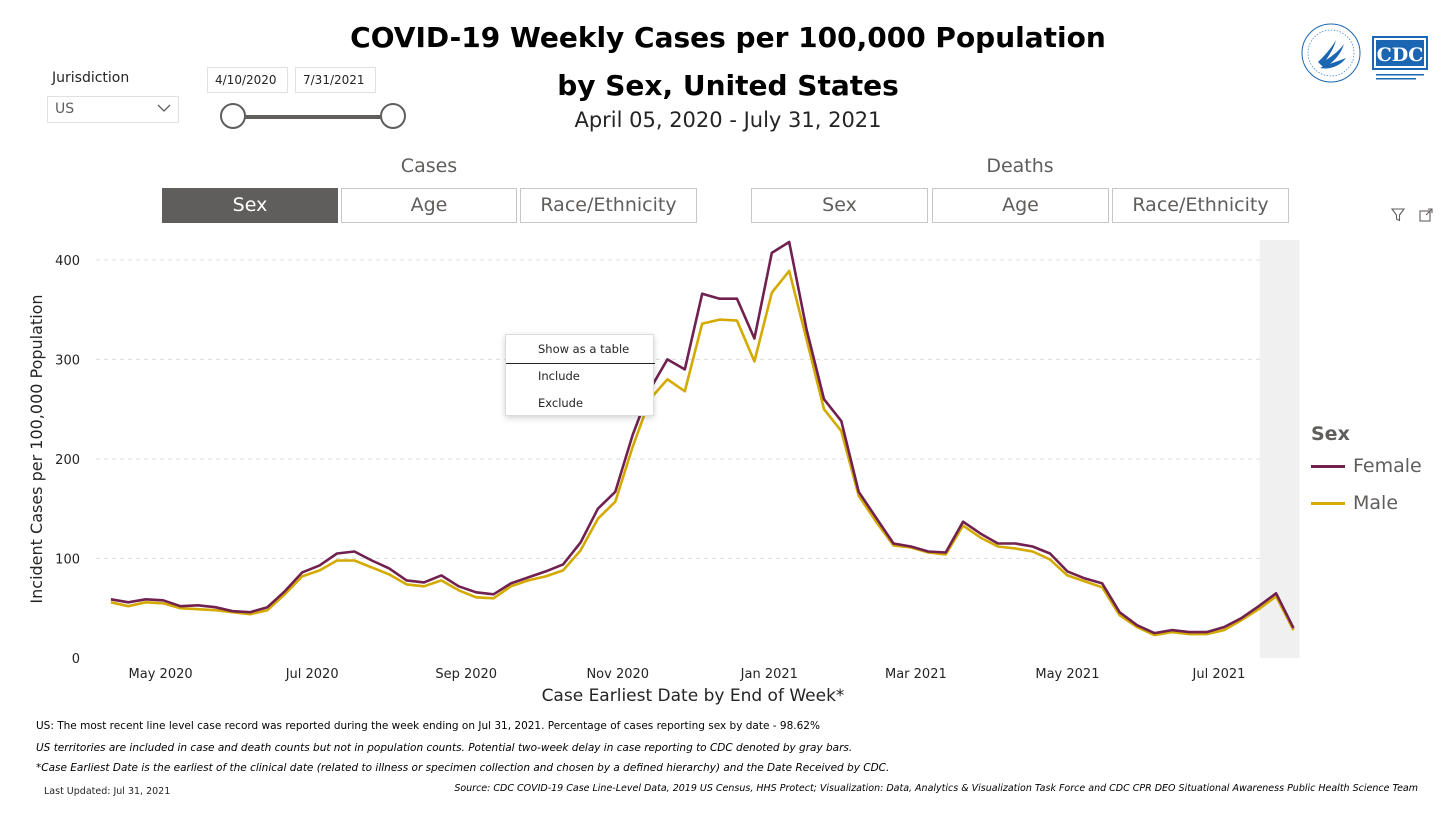  What do you see at coordinates (113, 109) in the screenshot?
I see `jurisdiction-dropdown: US` at bounding box center [113, 109].